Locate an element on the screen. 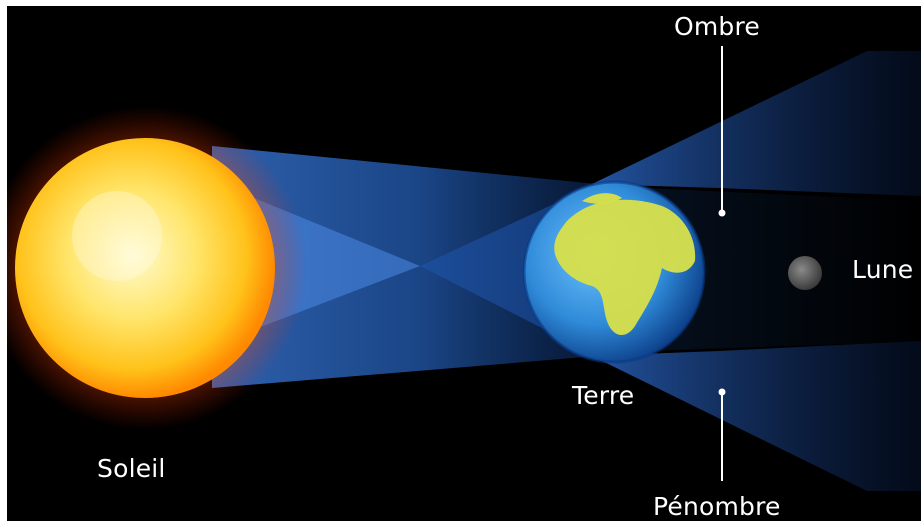 The height and width of the screenshot is (521, 921). umbra-label: Ombre is located at coordinates (717, 26).